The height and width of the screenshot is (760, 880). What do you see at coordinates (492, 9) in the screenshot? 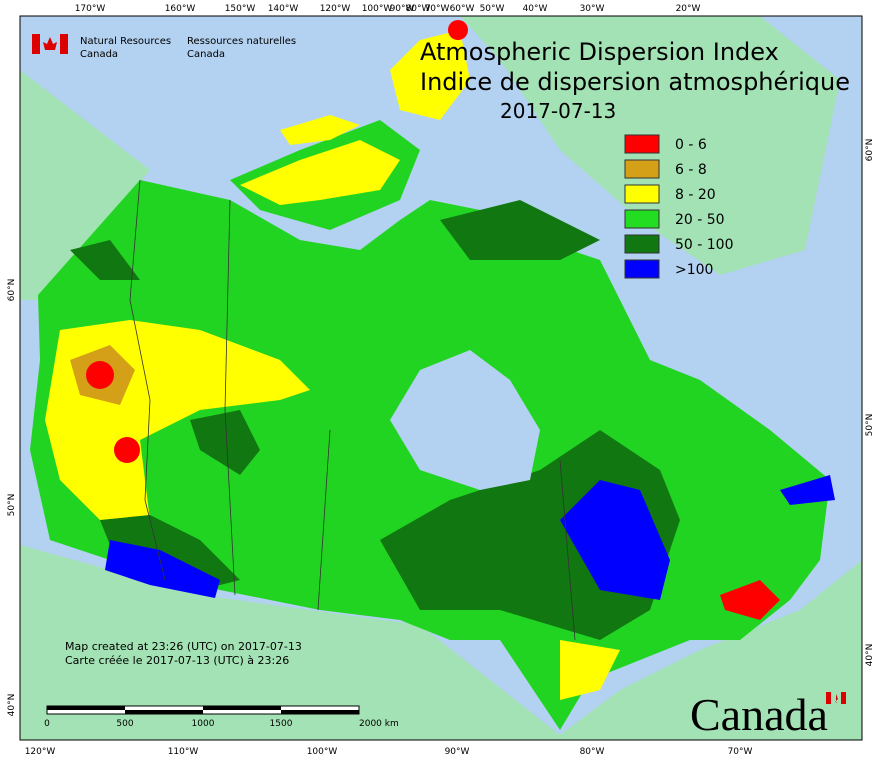
I see `graticule-label: 50°W` at bounding box center [492, 9].